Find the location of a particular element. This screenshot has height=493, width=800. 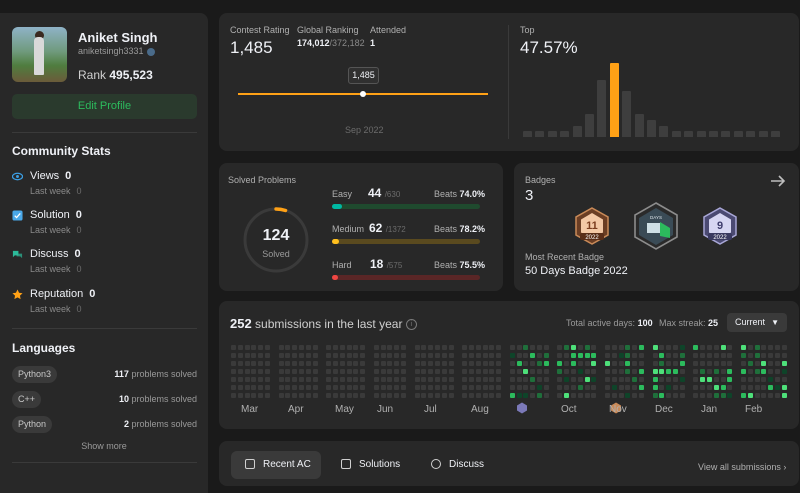

year-select: Current ▼ is located at coordinates (757, 322).